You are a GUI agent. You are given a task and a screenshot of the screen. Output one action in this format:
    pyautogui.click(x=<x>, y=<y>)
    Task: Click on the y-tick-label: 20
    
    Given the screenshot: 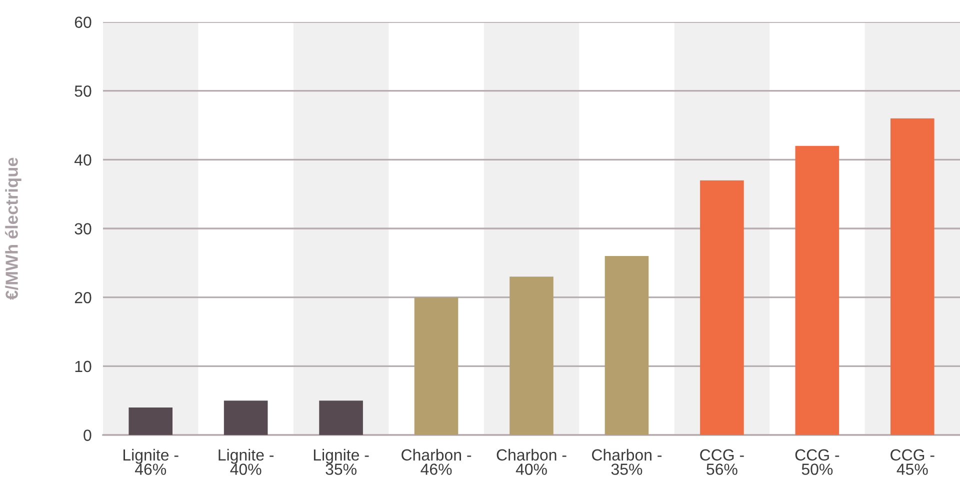 What is the action you would take?
    pyautogui.click(x=83, y=298)
    